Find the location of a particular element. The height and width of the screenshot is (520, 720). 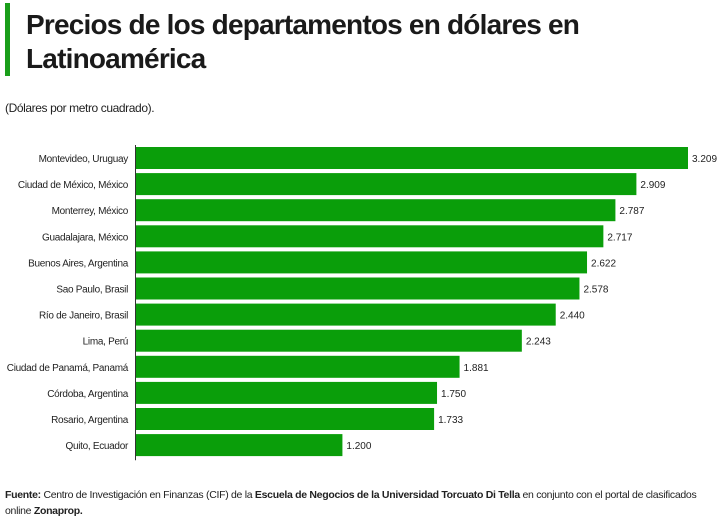

category-label: Ciudad de Panamá, Panamá is located at coordinates (68, 368).